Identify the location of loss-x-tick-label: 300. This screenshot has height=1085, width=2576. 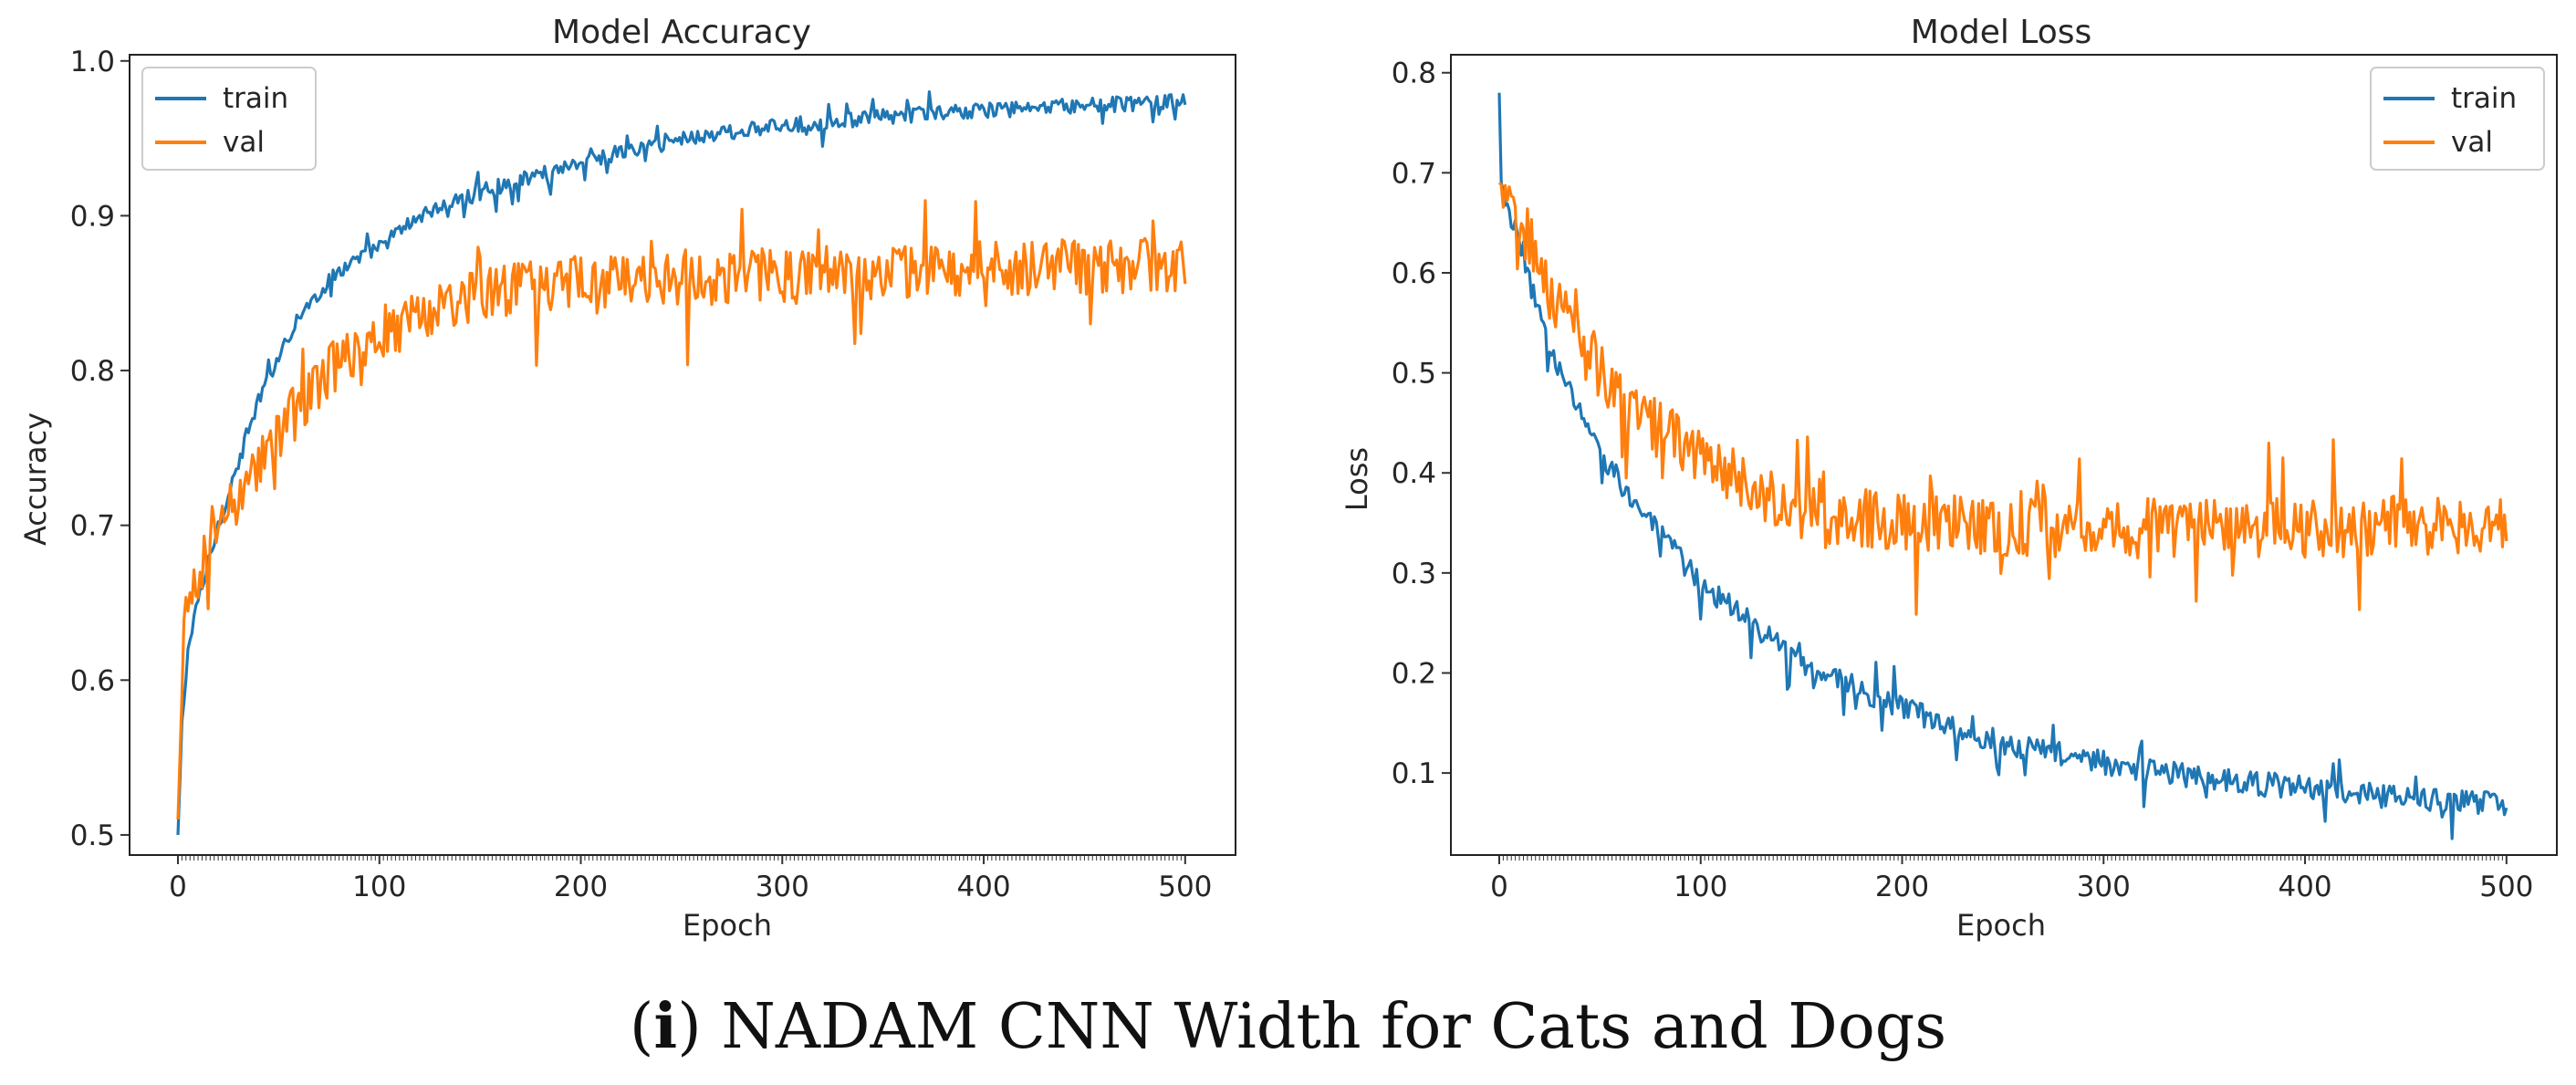
(2104, 887).